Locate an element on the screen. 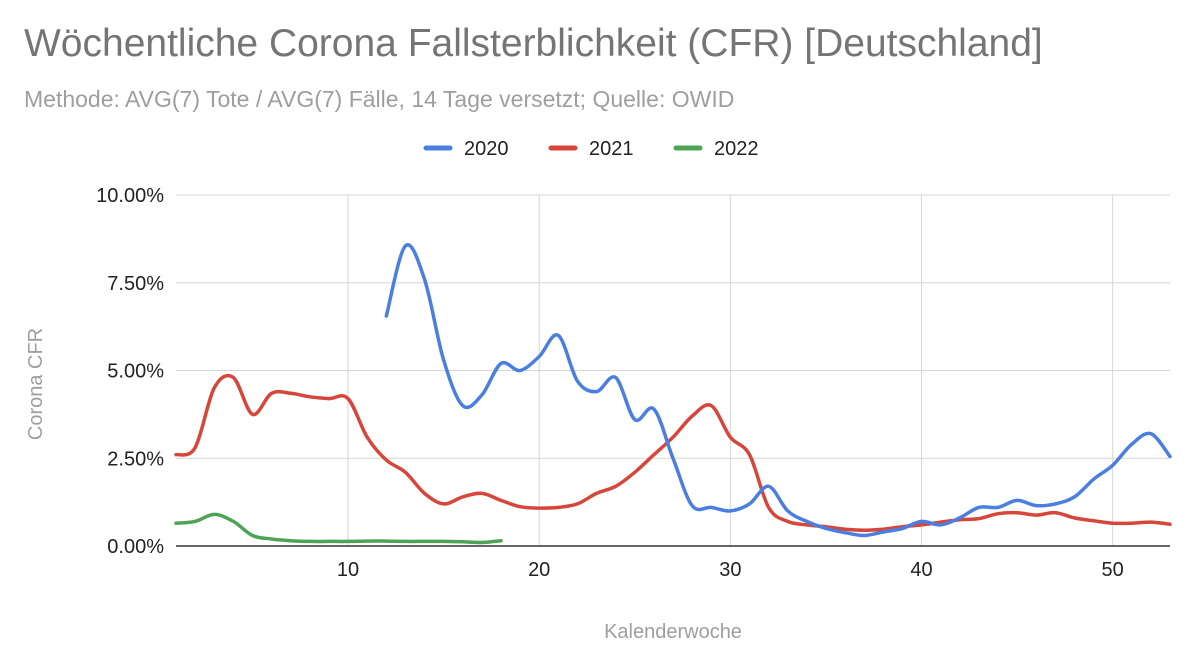  y-tick-label: 7.50% is located at coordinates (135, 284).